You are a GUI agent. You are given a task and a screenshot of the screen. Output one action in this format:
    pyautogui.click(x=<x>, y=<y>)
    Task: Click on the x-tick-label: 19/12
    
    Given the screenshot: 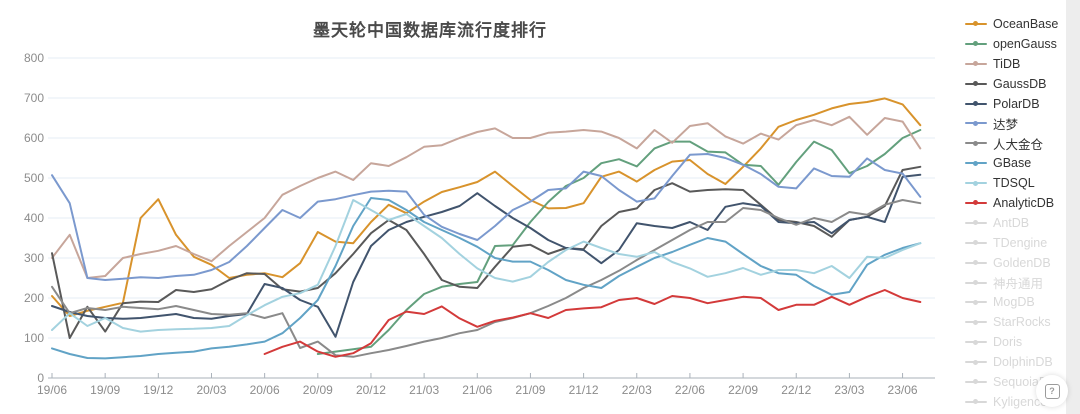 What is the action you would take?
    pyautogui.click(x=158, y=390)
    